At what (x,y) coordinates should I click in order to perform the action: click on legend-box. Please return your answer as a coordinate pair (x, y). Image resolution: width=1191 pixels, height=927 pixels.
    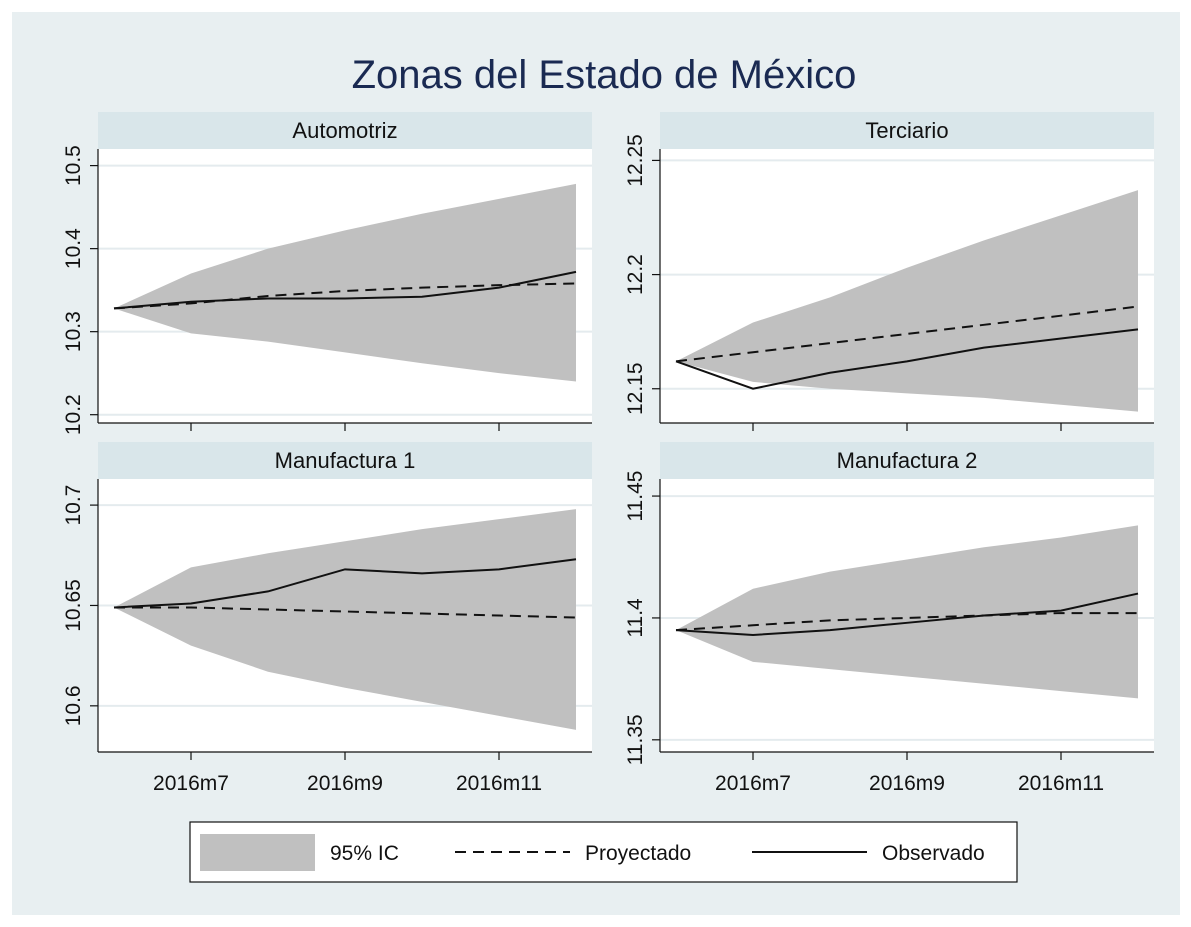
    Looking at the image, I should click on (603, 852).